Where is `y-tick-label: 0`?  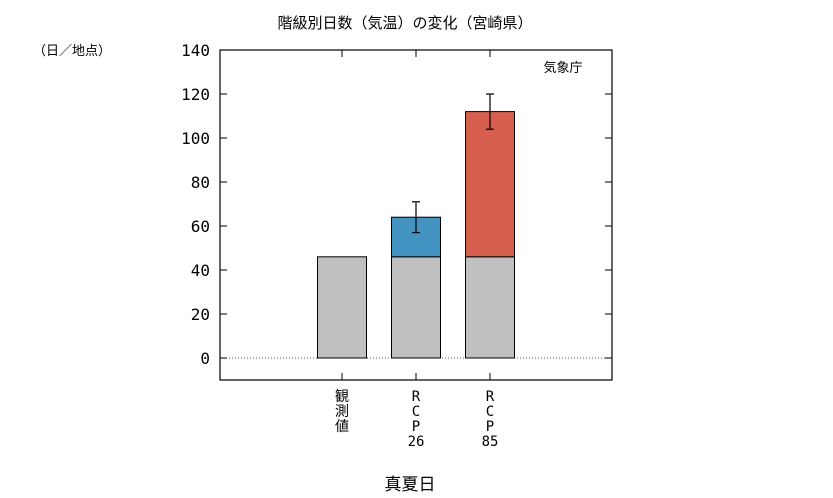
y-tick-label: 0 is located at coordinates (205, 358).